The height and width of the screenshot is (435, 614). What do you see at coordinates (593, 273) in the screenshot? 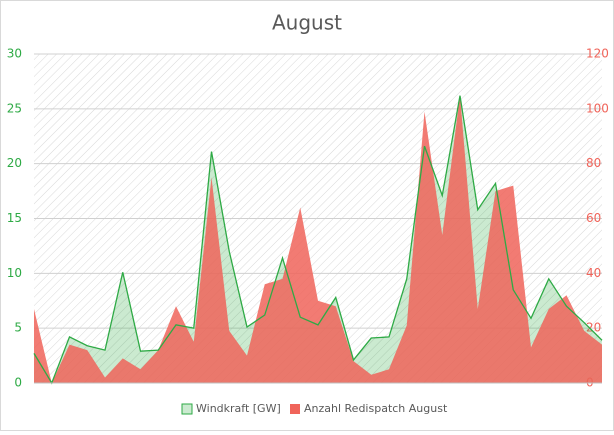
I see `y2-tick-label: 40` at bounding box center [593, 273].